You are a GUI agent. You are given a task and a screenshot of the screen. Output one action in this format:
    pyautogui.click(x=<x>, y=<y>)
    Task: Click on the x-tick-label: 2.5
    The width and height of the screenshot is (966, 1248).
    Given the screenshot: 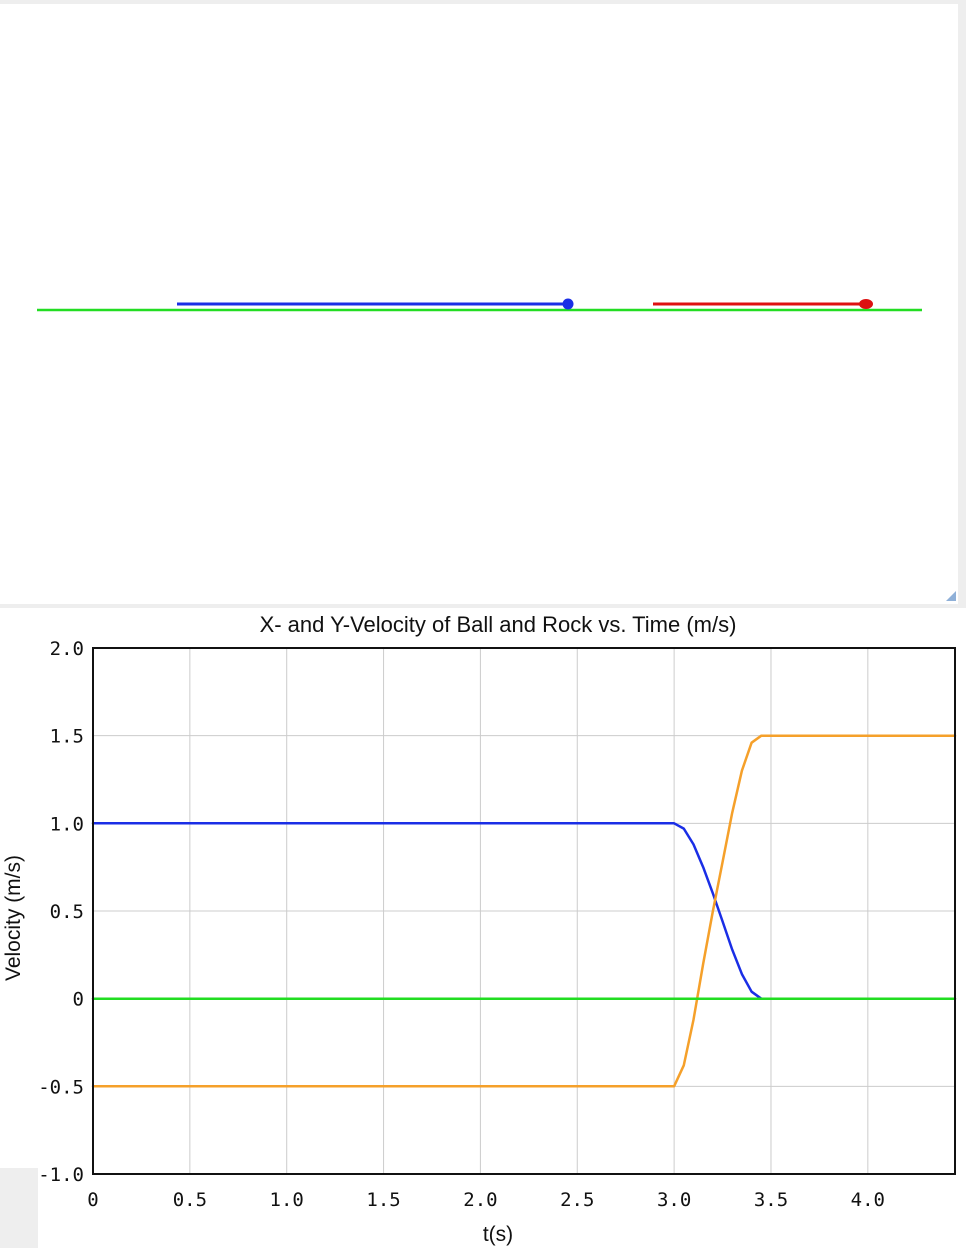 What is the action you would take?
    pyautogui.click(x=577, y=1200)
    